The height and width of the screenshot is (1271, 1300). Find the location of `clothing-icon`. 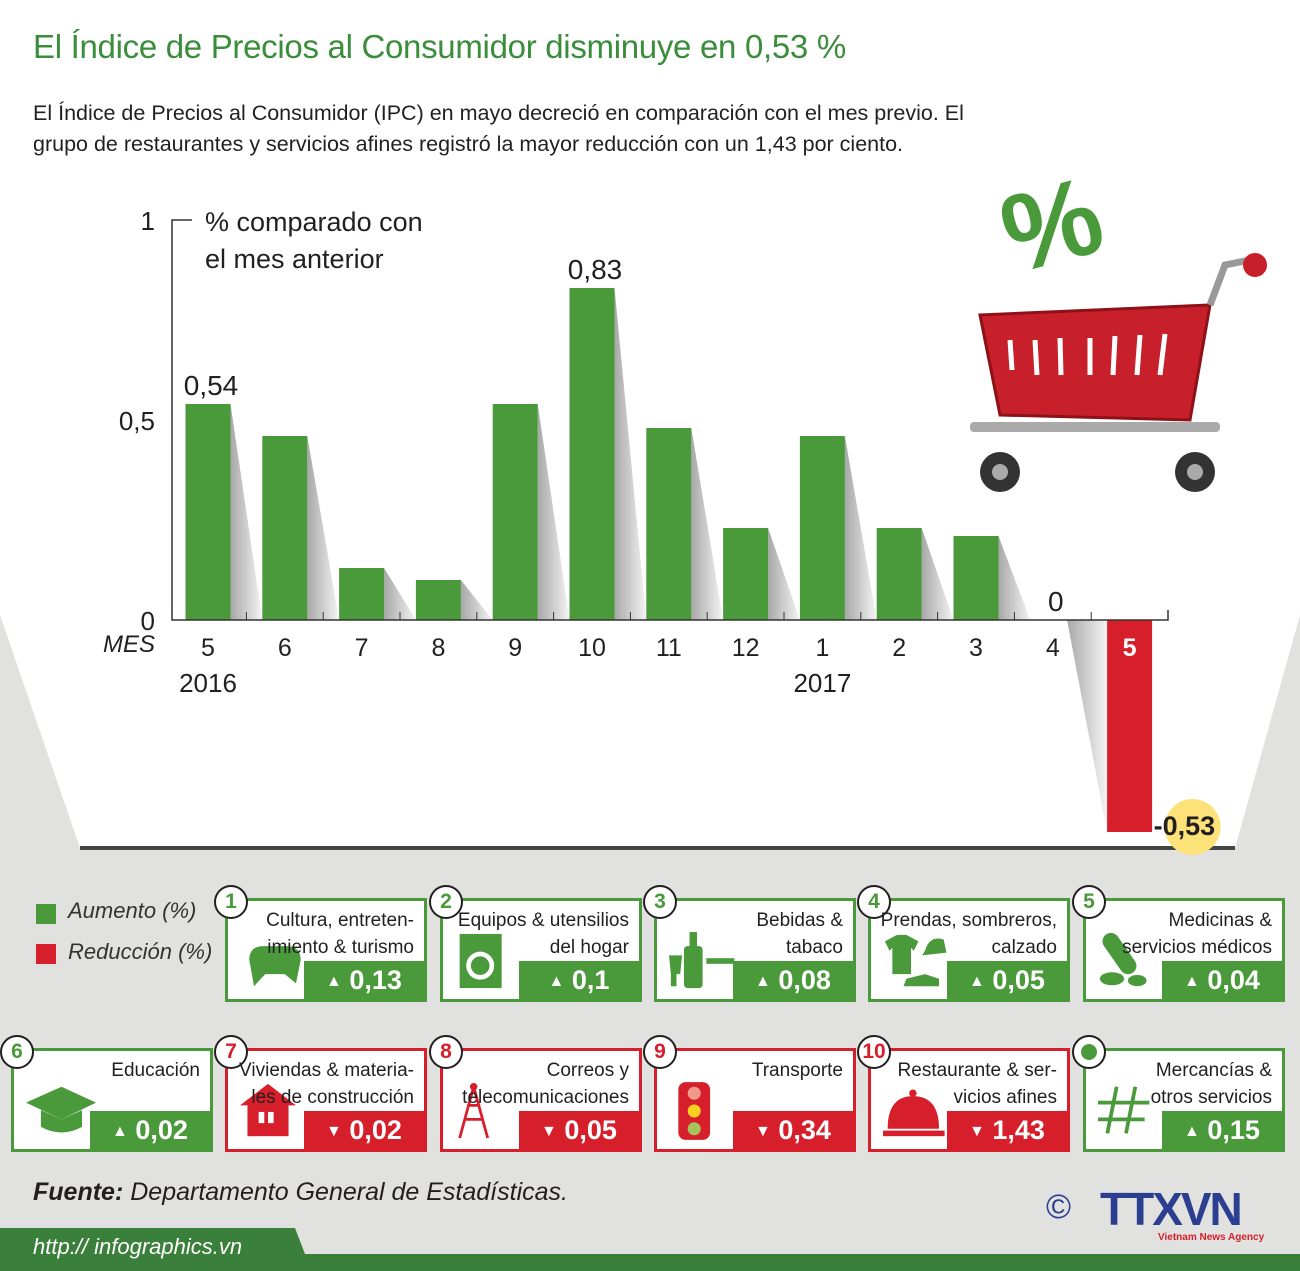

clothing-icon is located at coordinates (915, 960).